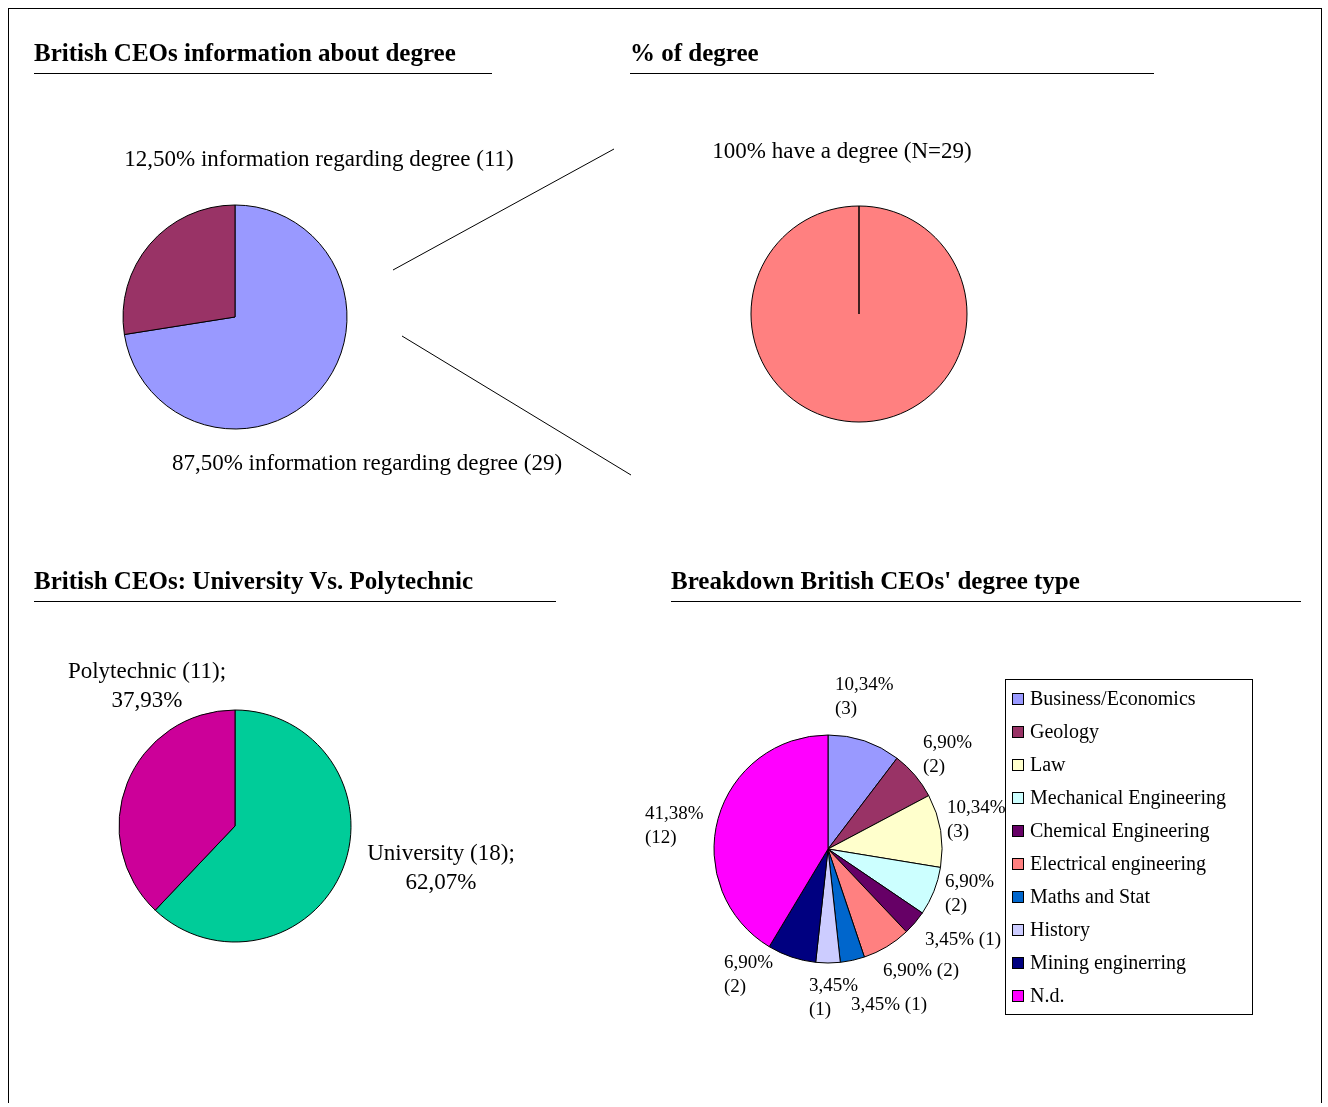 This screenshot has width=1328, height=1107. What do you see at coordinates (319, 159) in the screenshot?
I see `data-label: 12,50% information regarding degree (11)` at bounding box center [319, 159].